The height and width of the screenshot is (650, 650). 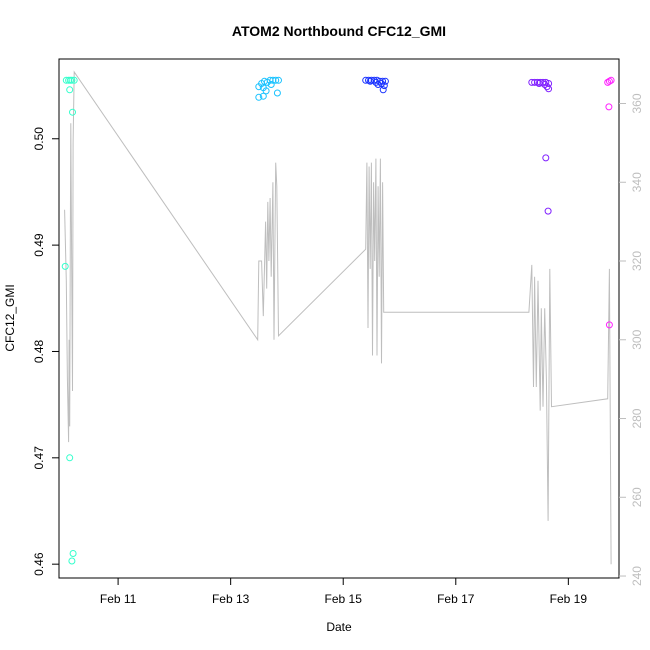 I want to click on y-axis-label: CFC12_GMI, so click(x=10, y=317).